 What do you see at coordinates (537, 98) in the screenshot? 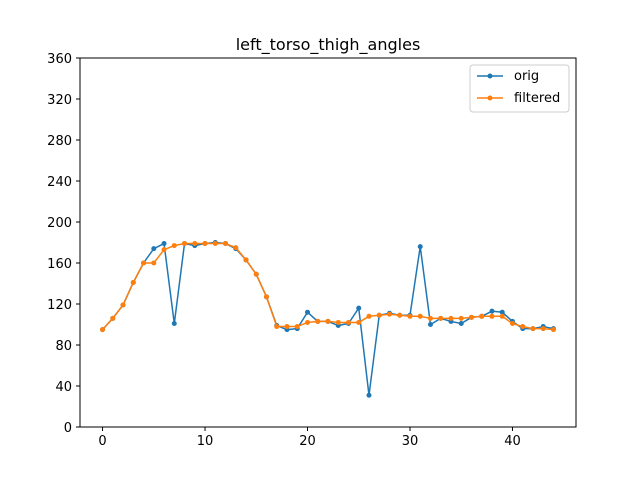
I see `legend-label-filtered: filtered` at bounding box center [537, 98].